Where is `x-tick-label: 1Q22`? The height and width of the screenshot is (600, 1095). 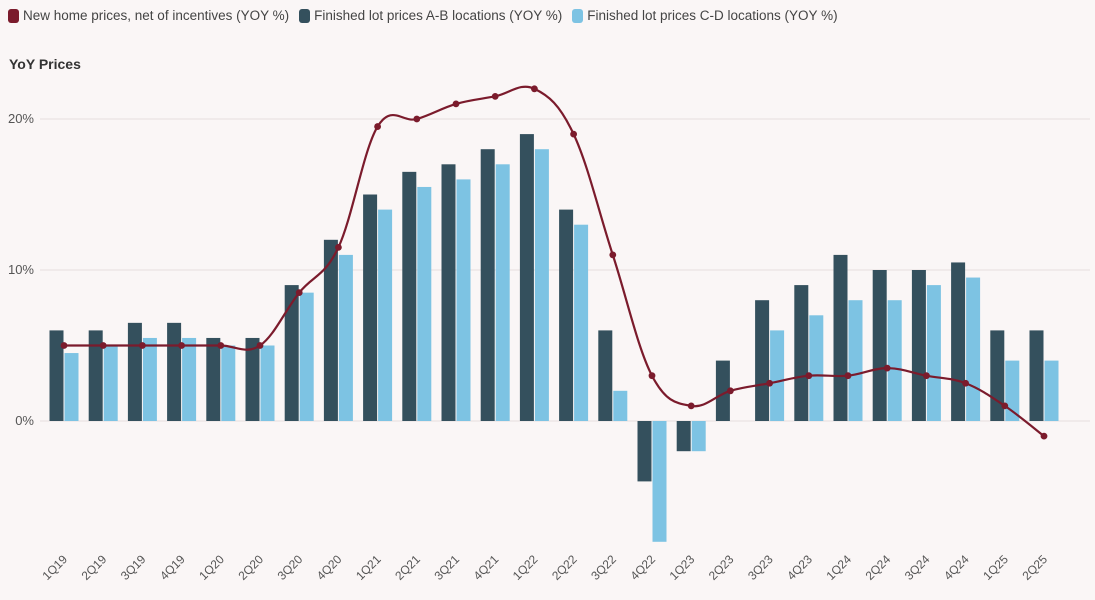
x-tick-label: 1Q22 is located at coordinates (525, 567).